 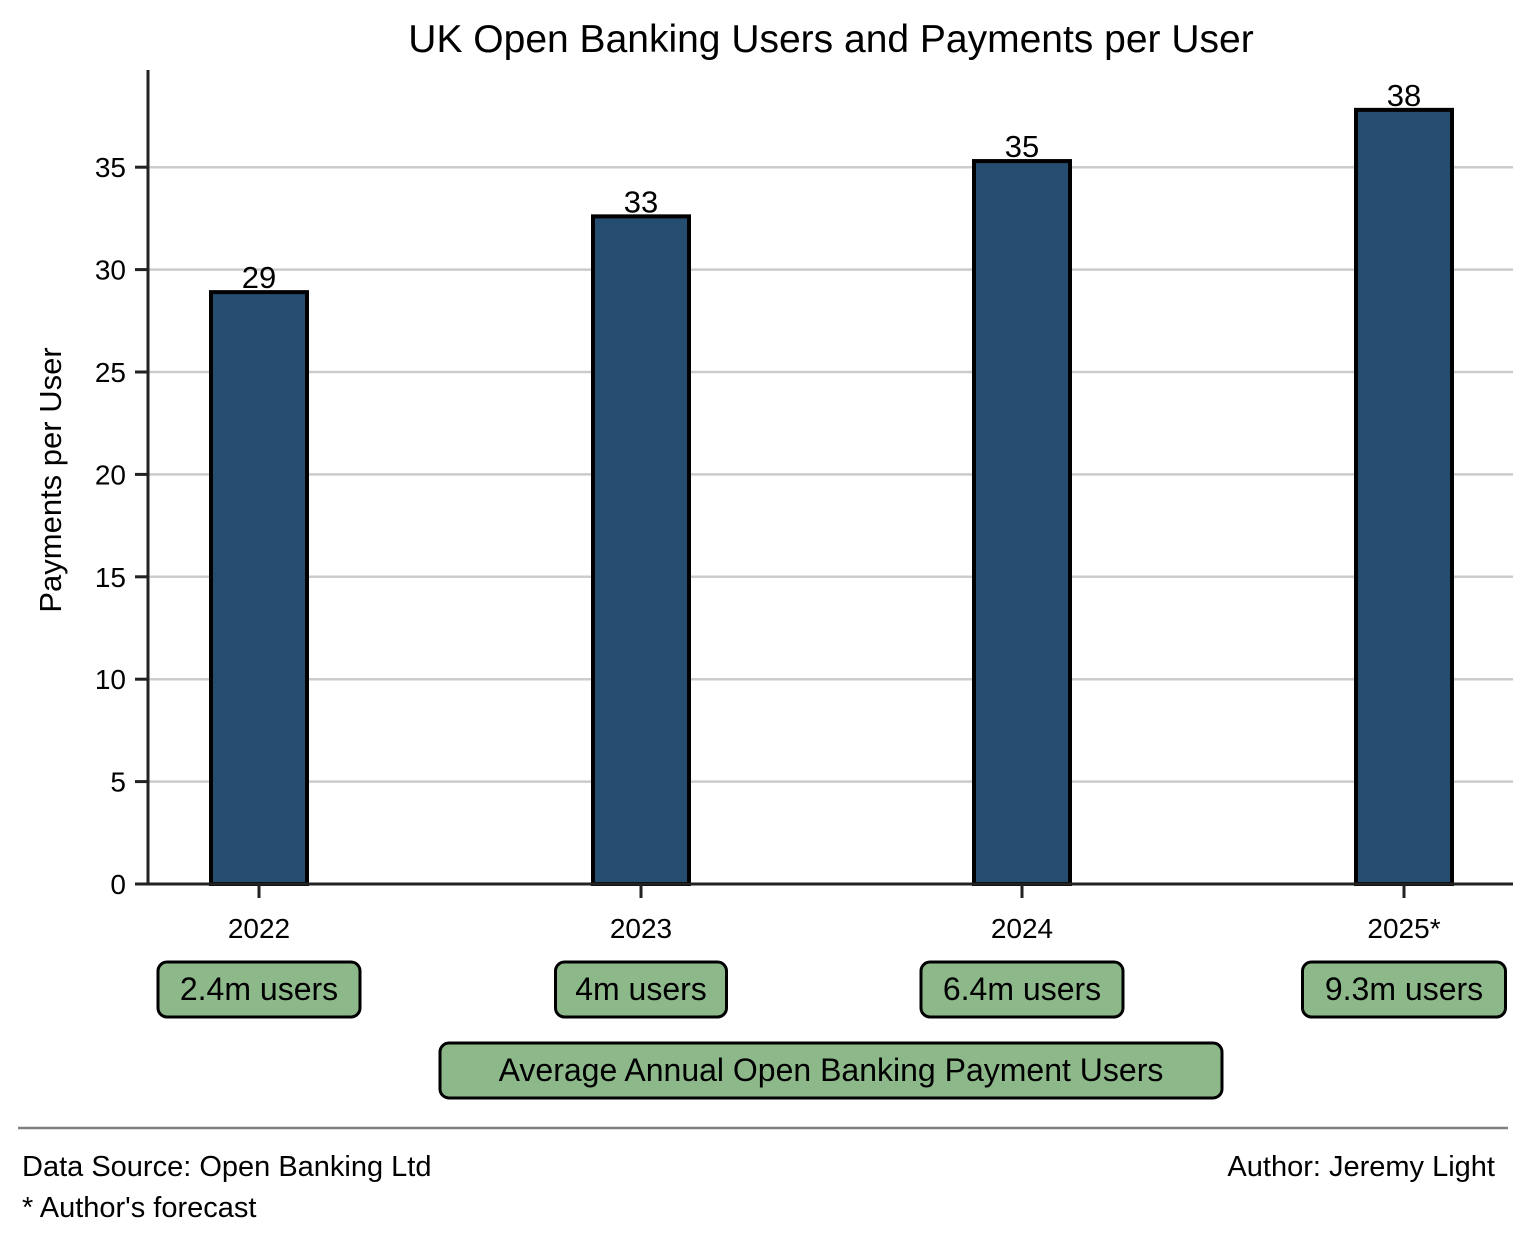 What do you see at coordinates (259, 588) in the screenshot?
I see `bar-2022` at bounding box center [259, 588].